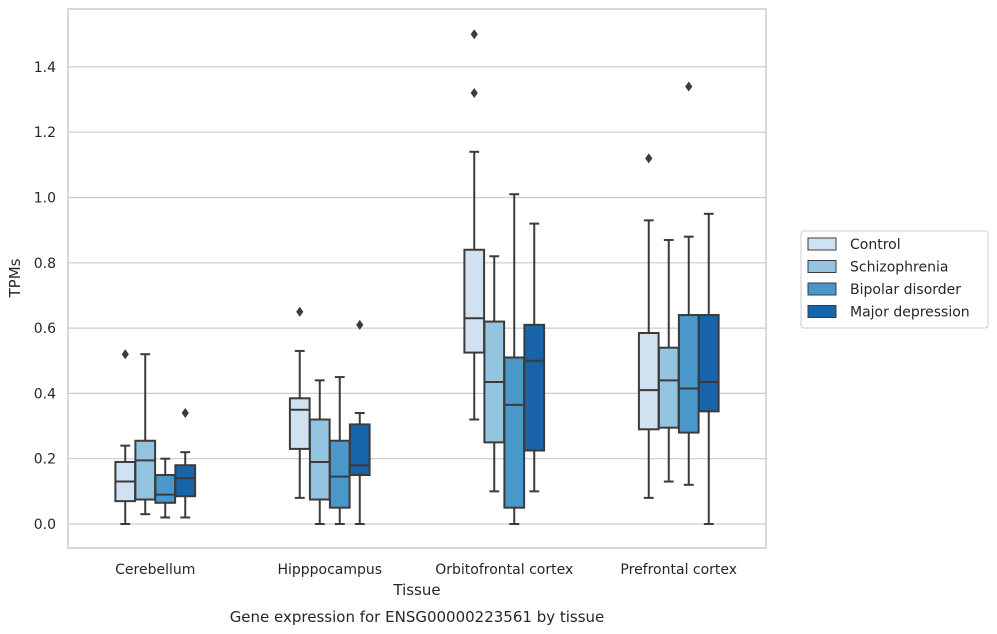 The image size is (997, 634). I want to click on legend-label: Major depression, so click(910, 313).